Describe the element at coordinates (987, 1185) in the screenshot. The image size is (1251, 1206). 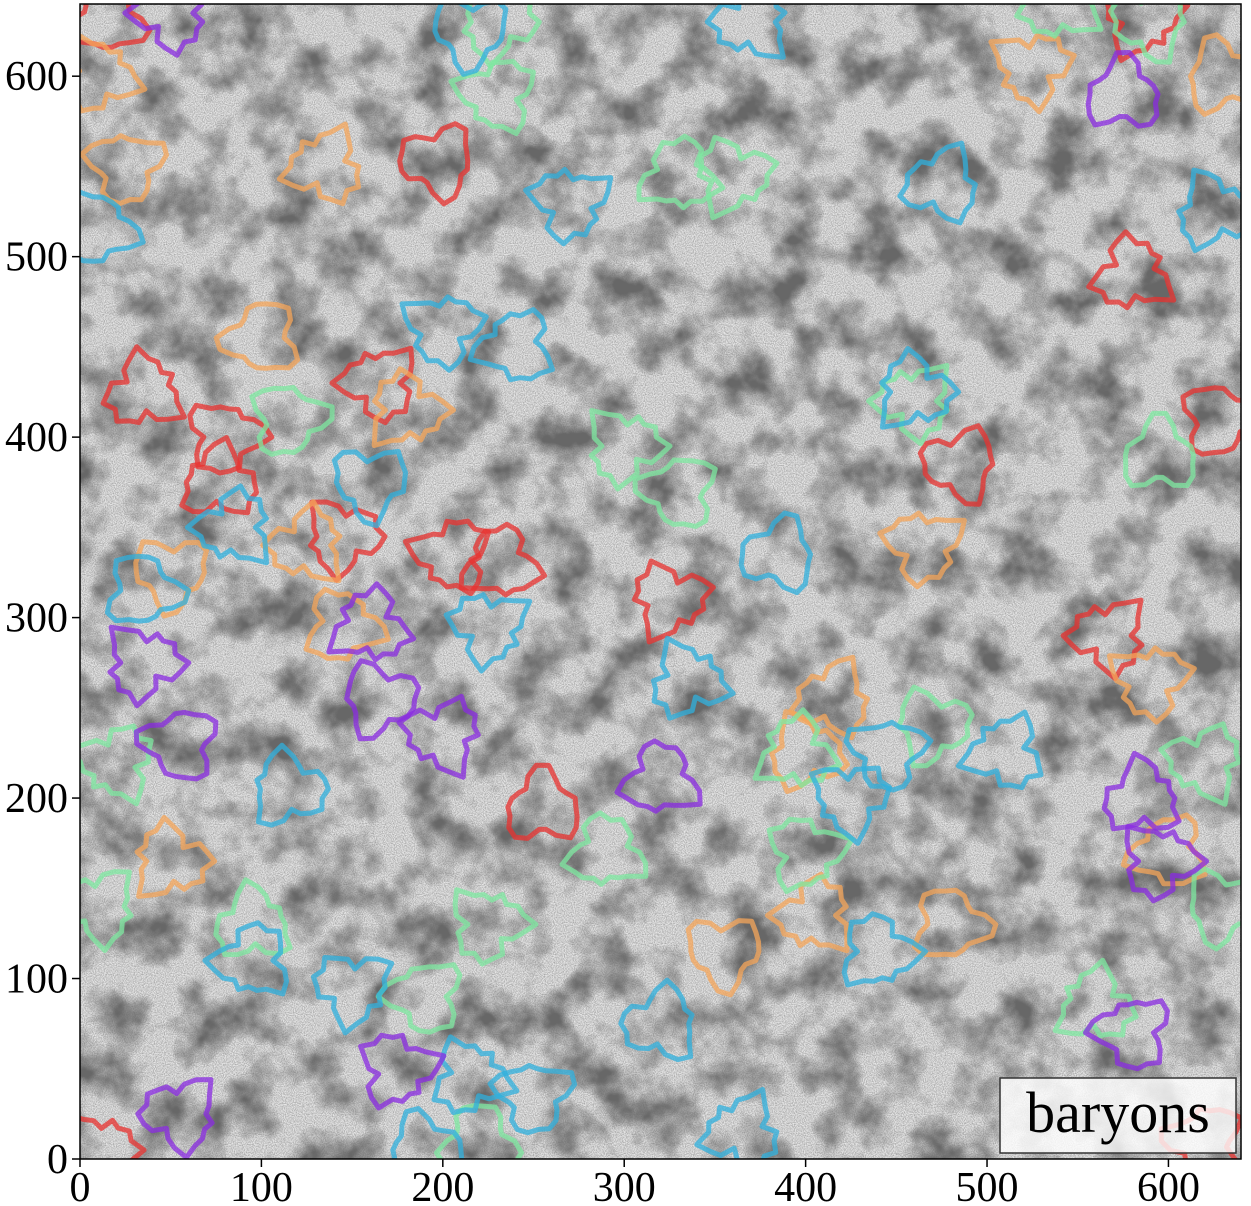
I see `x-tick-label: 500` at that location.